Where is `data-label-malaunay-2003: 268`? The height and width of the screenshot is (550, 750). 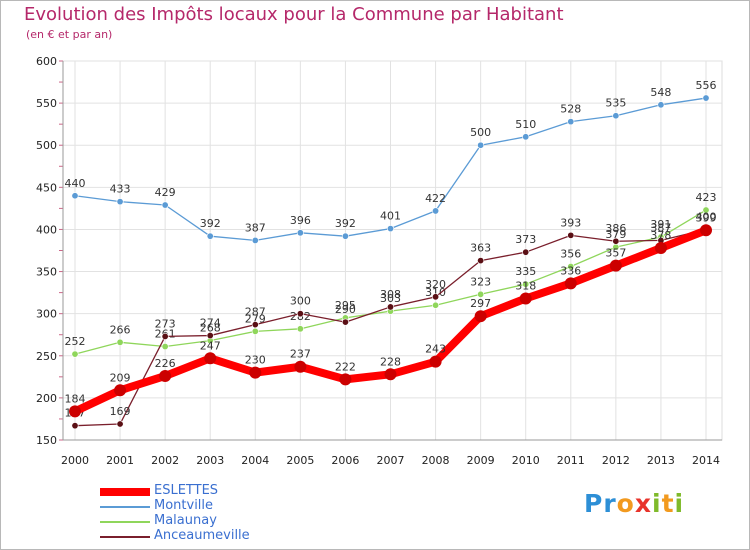
data-label-malaunay-2003: 268 is located at coordinates (210, 328).